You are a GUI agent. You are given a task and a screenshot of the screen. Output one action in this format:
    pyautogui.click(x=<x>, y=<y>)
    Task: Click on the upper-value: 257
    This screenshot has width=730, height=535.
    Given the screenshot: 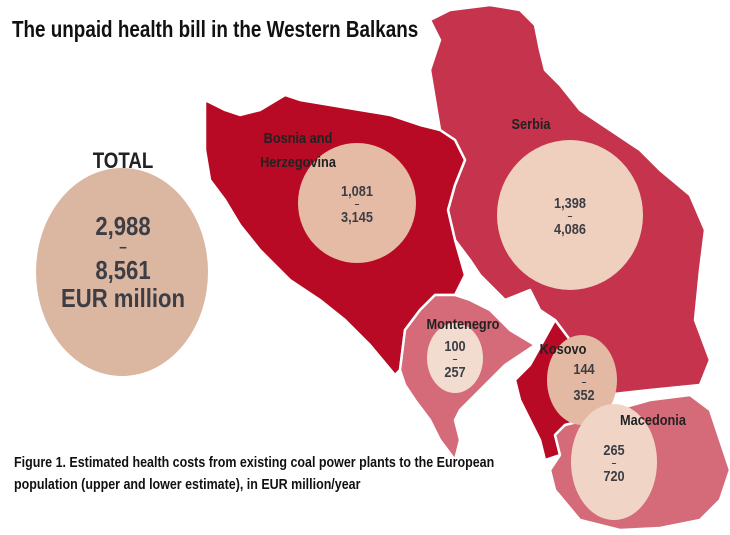 What is the action you would take?
    pyautogui.click(x=455, y=372)
    